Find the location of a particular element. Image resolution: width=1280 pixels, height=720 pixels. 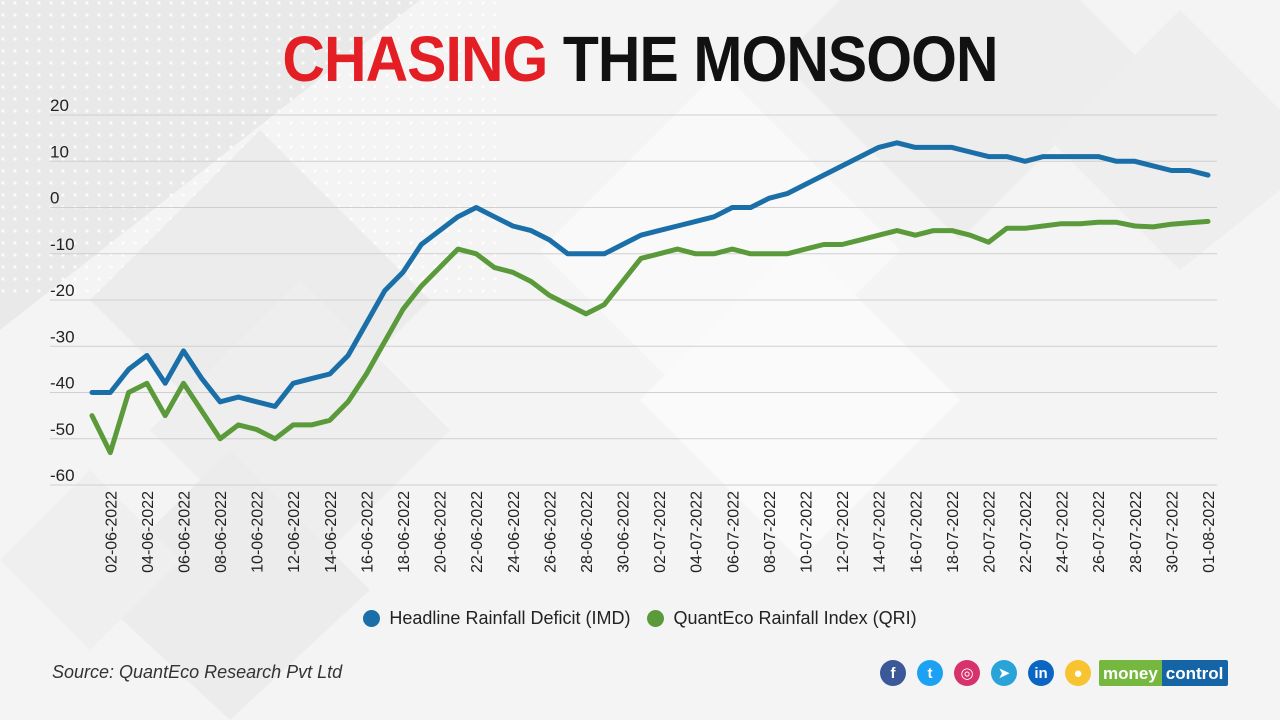

x-tick-label: 16-07-2022 is located at coordinates (916, 532).